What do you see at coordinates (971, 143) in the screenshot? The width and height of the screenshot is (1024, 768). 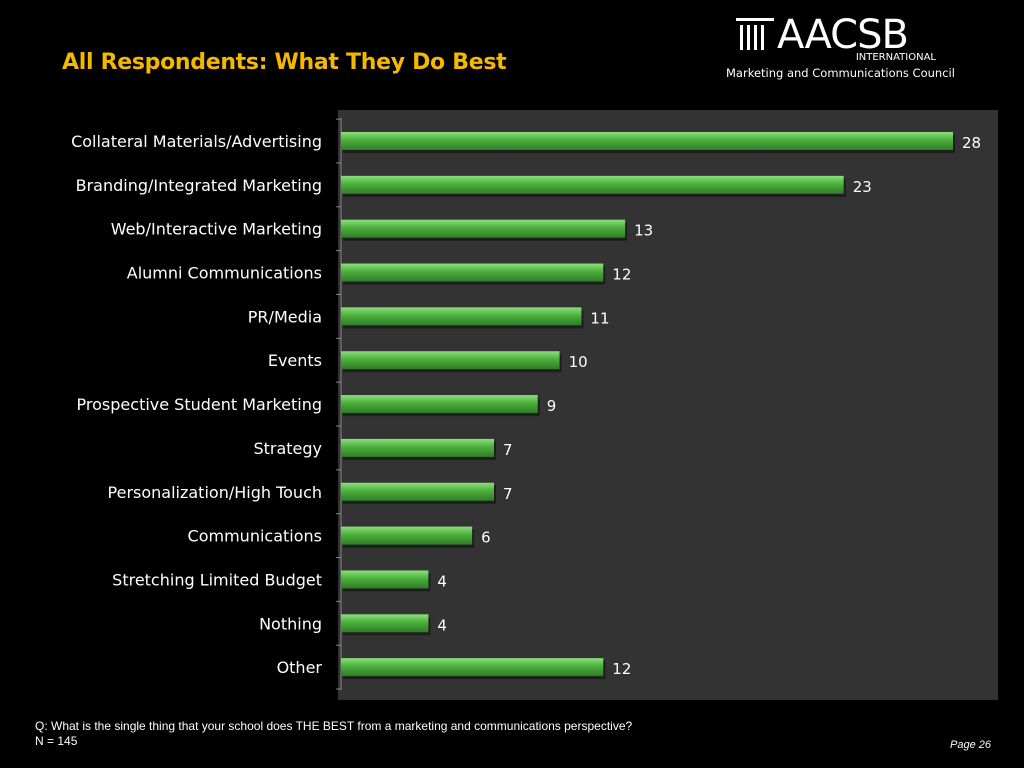 I see `value-label: 28` at bounding box center [971, 143].